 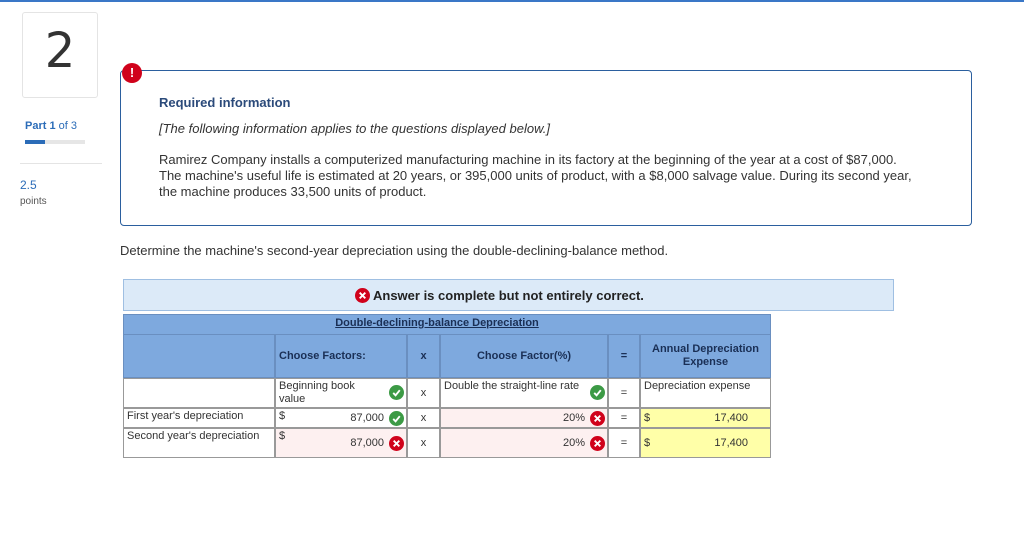 I want to click on top-bar, so click(x=512, y=1).